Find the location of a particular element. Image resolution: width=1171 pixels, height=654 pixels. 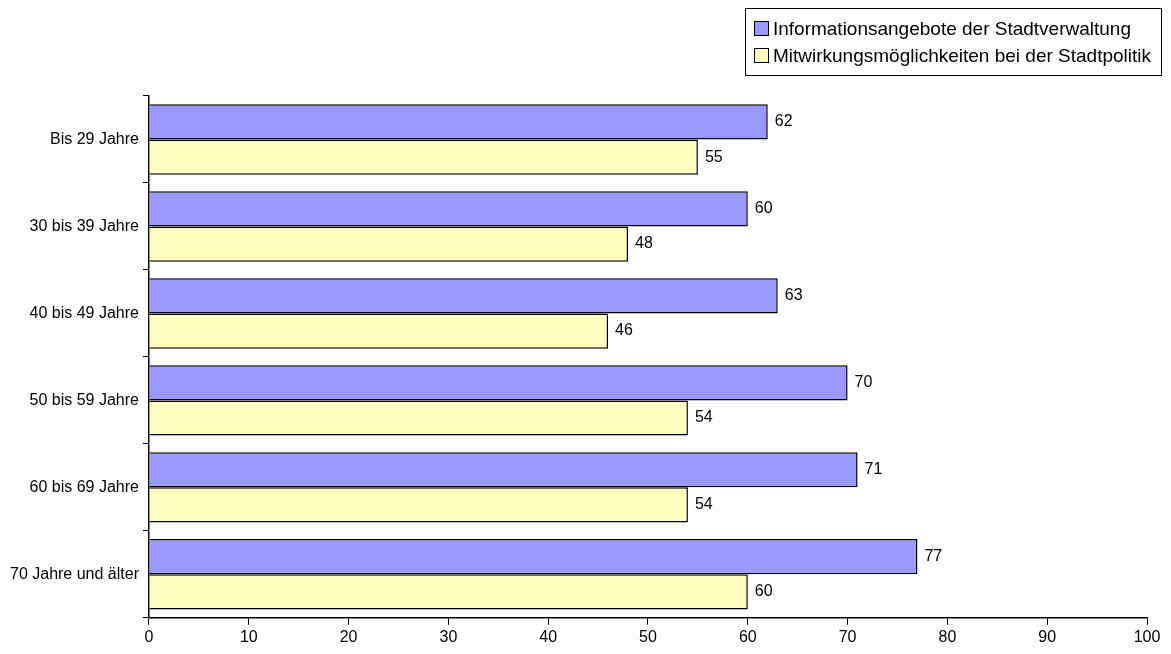

x-tick-label: 70 is located at coordinates (847, 636).